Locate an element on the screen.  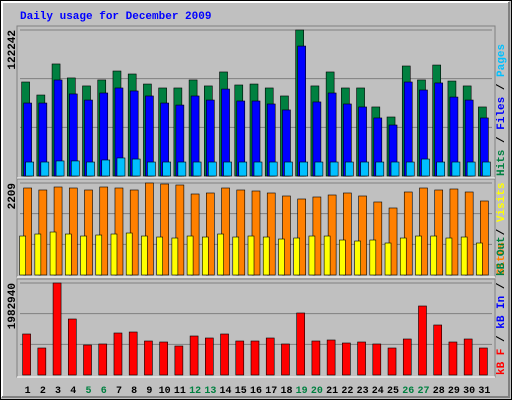
legend: Sites / Visits is located at coordinates (502, 229).